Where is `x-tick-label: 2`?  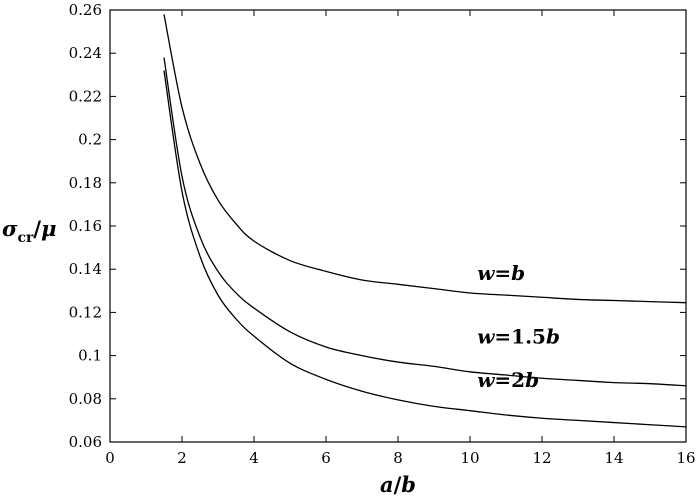 x-tick-label: 2 is located at coordinates (182, 458).